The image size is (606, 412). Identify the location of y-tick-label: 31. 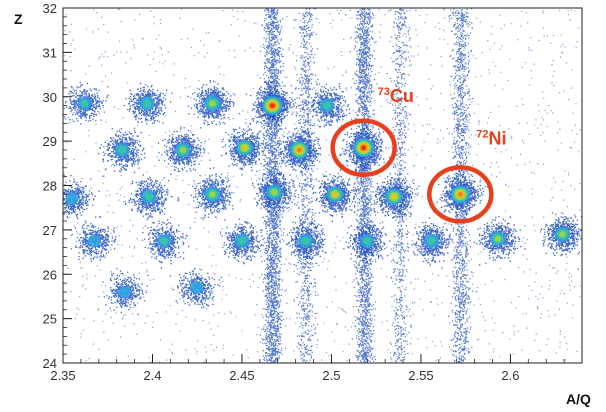
(50, 52).